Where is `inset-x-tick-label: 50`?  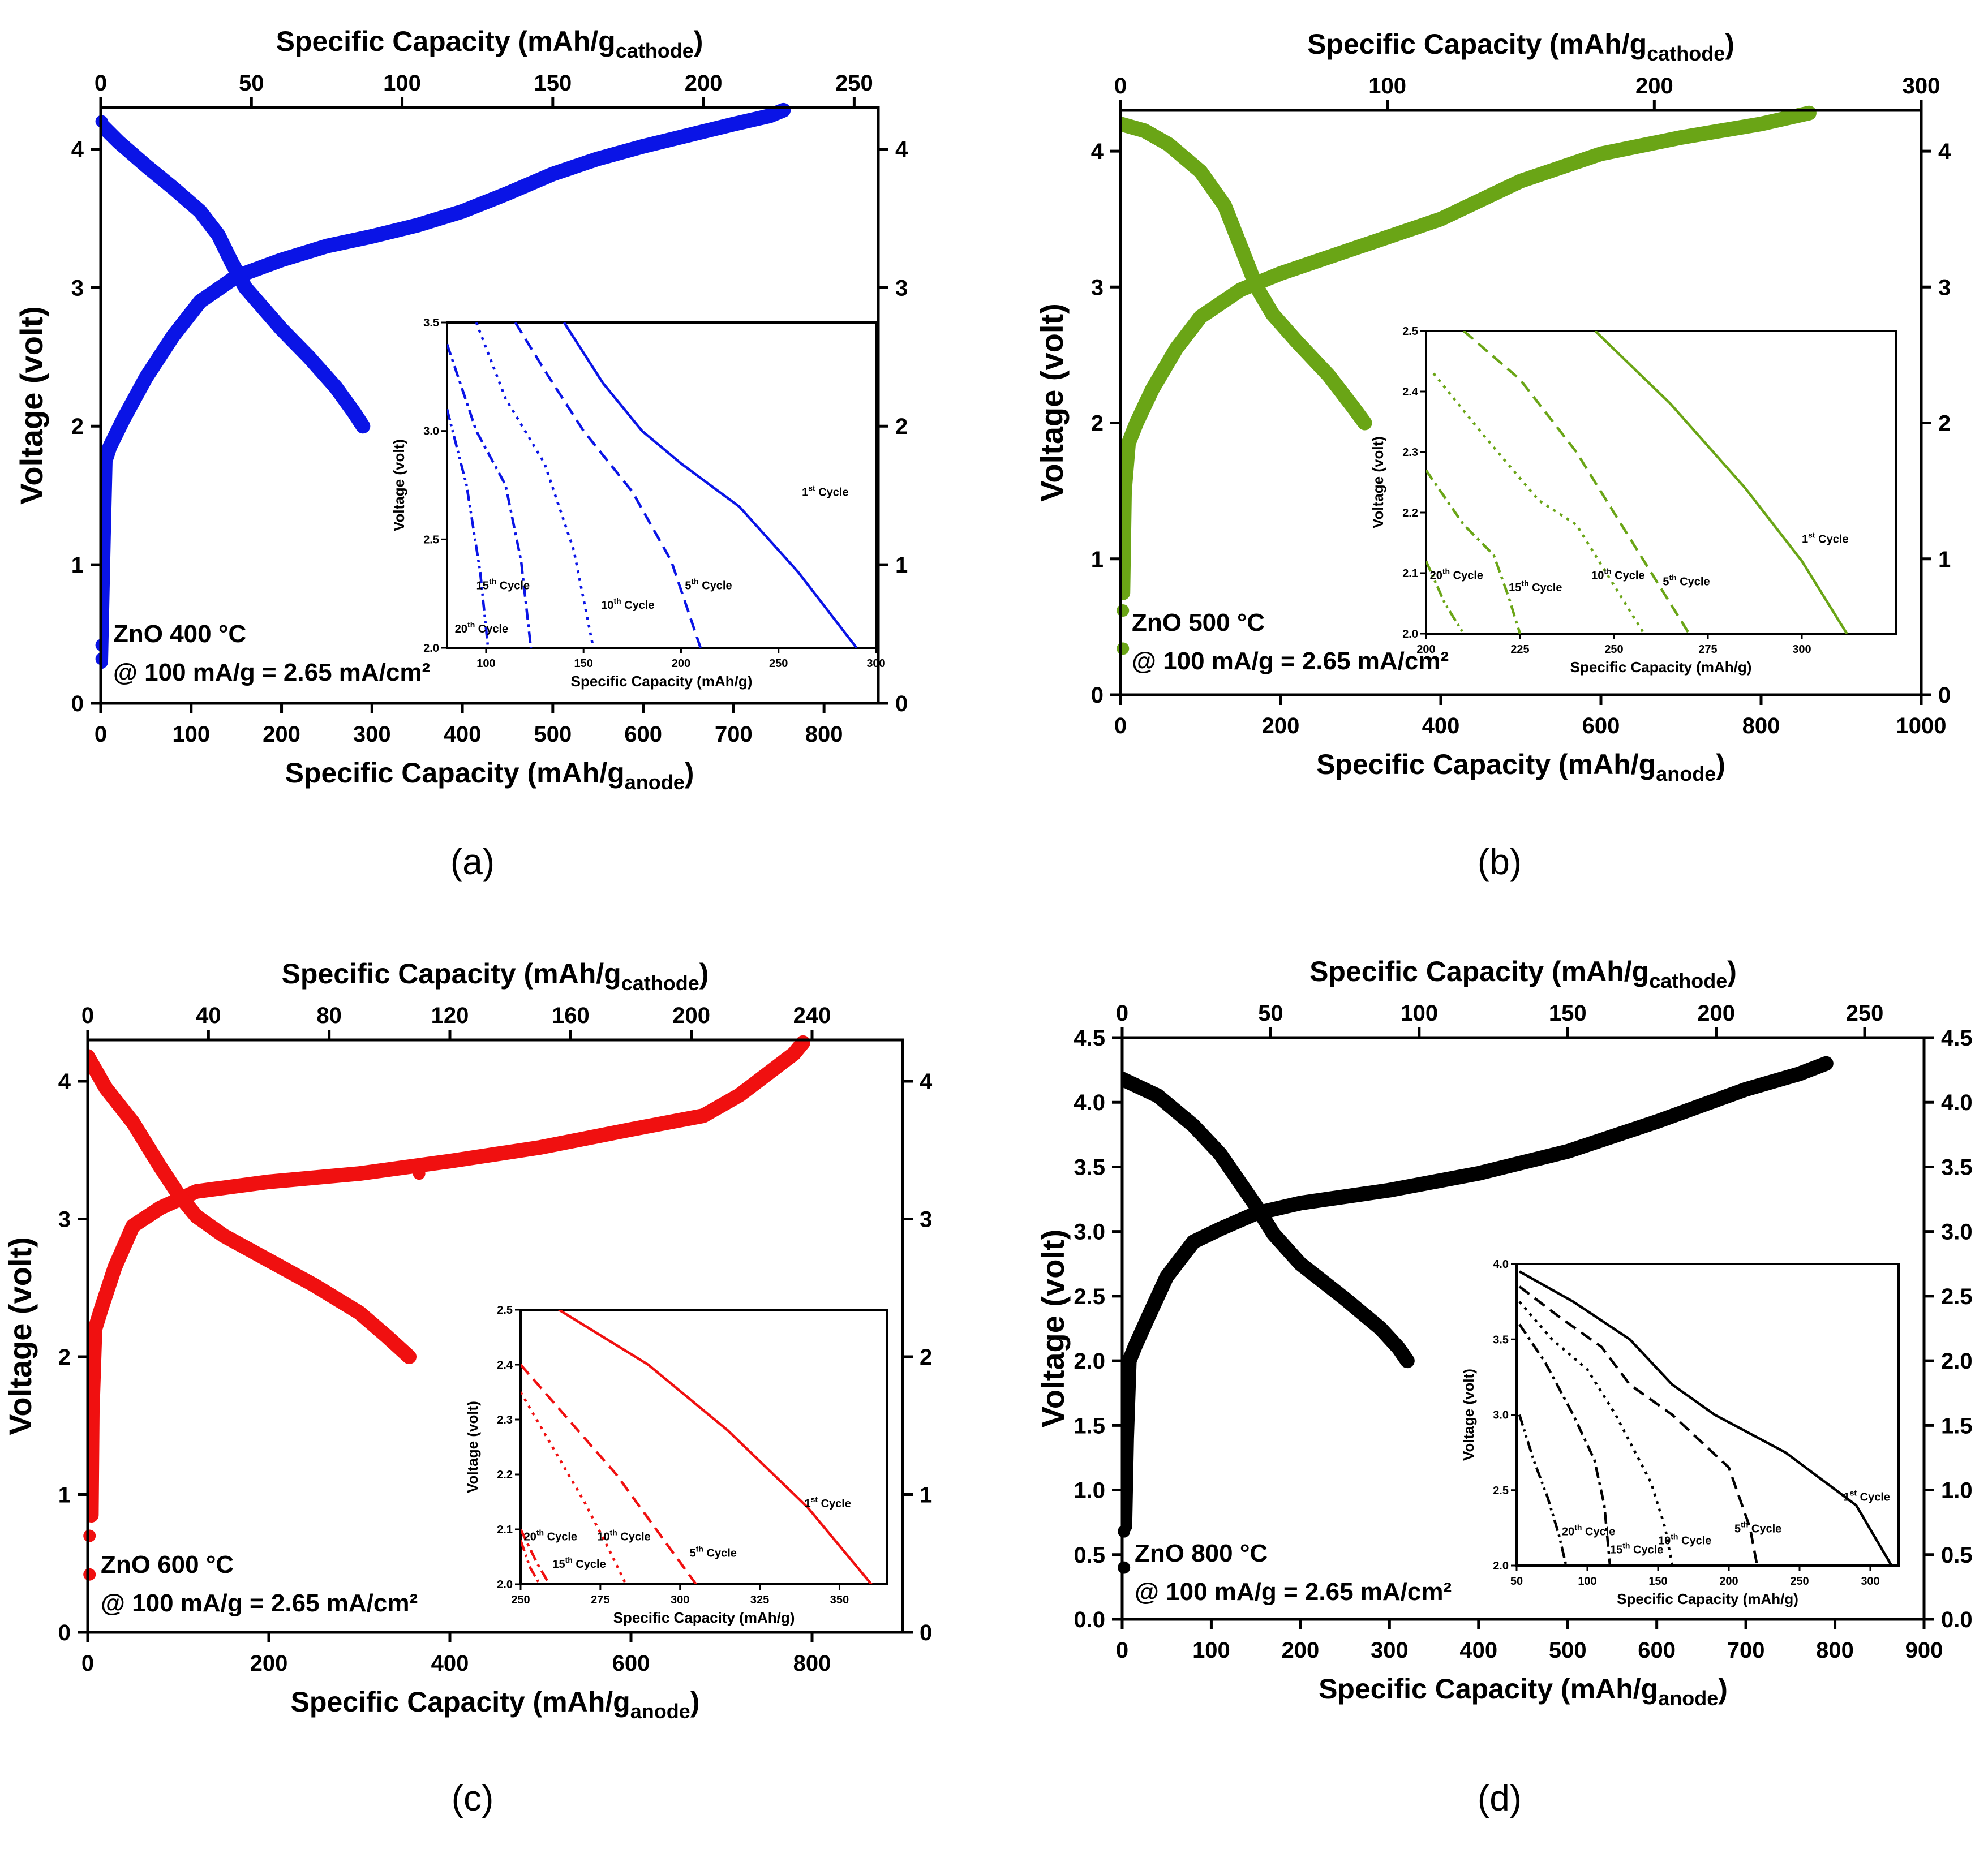 inset-x-tick-label: 50 is located at coordinates (1516, 1581).